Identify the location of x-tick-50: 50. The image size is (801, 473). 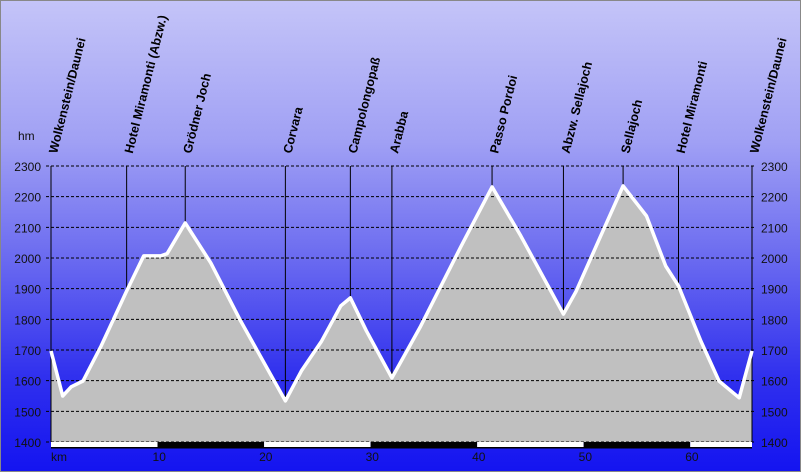
(586, 457).